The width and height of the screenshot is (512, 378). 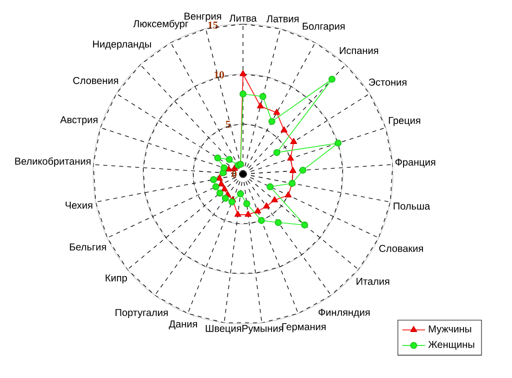 What do you see at coordinates (95, 80) in the screenshot?
I see `spoke-label: Словения` at bounding box center [95, 80].